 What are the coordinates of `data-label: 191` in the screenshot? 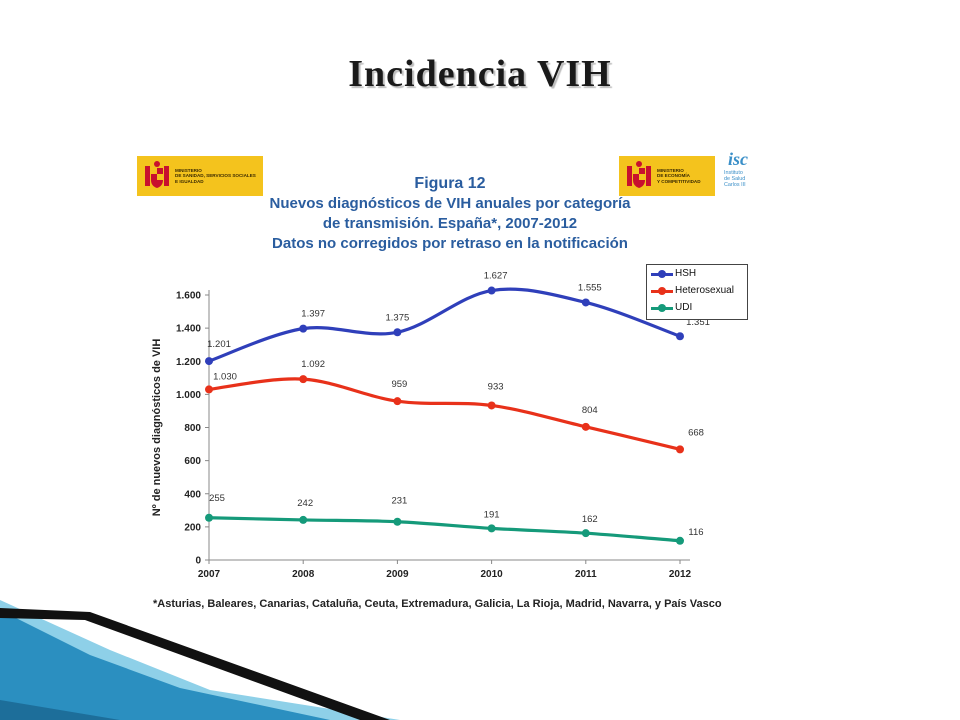 It's located at (492, 514).